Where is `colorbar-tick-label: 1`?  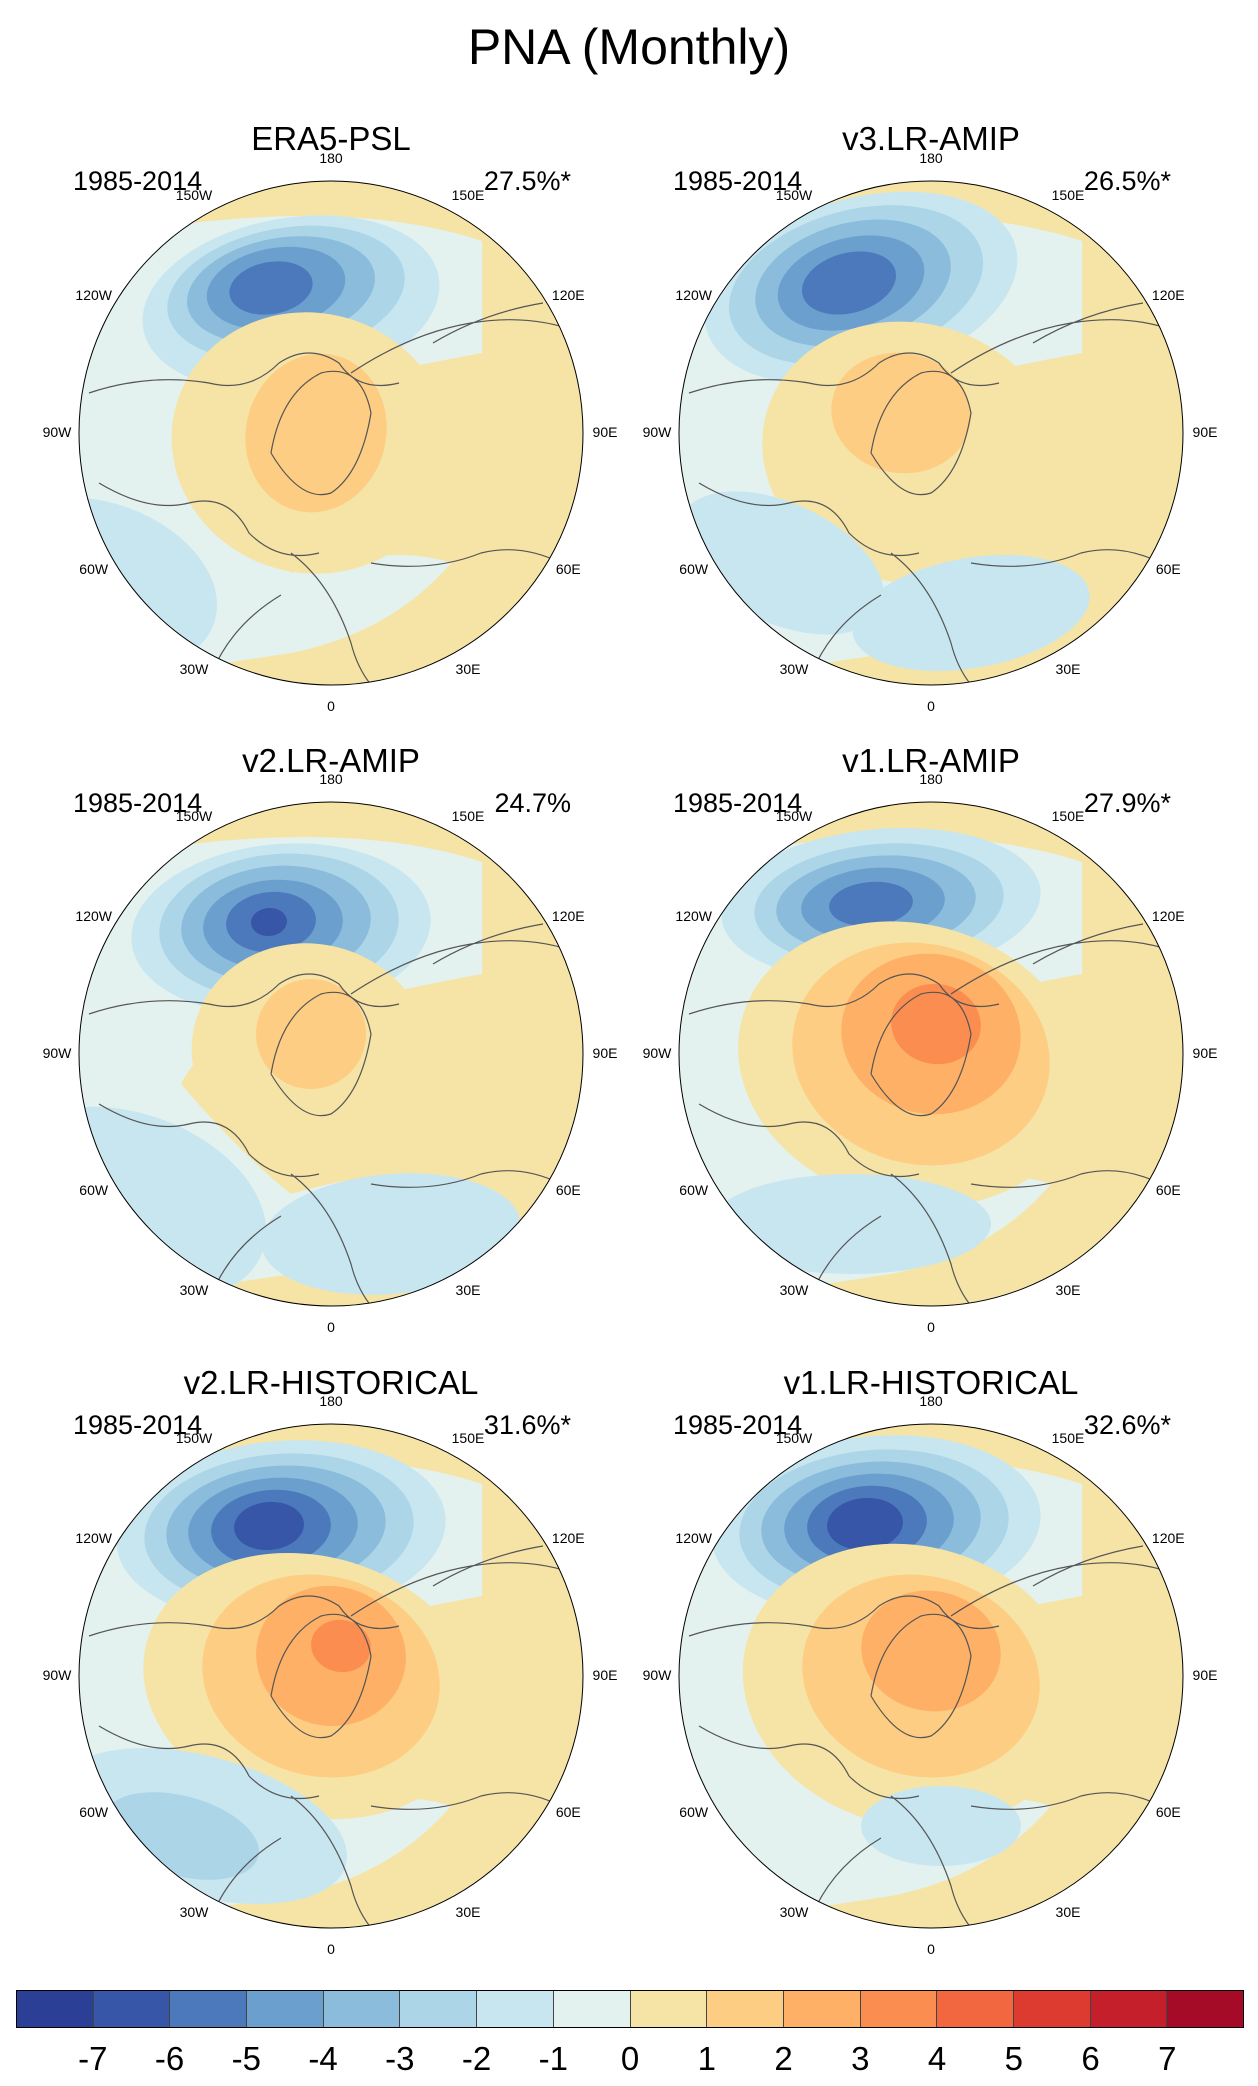 colorbar-tick-label: 1 is located at coordinates (706, 2058).